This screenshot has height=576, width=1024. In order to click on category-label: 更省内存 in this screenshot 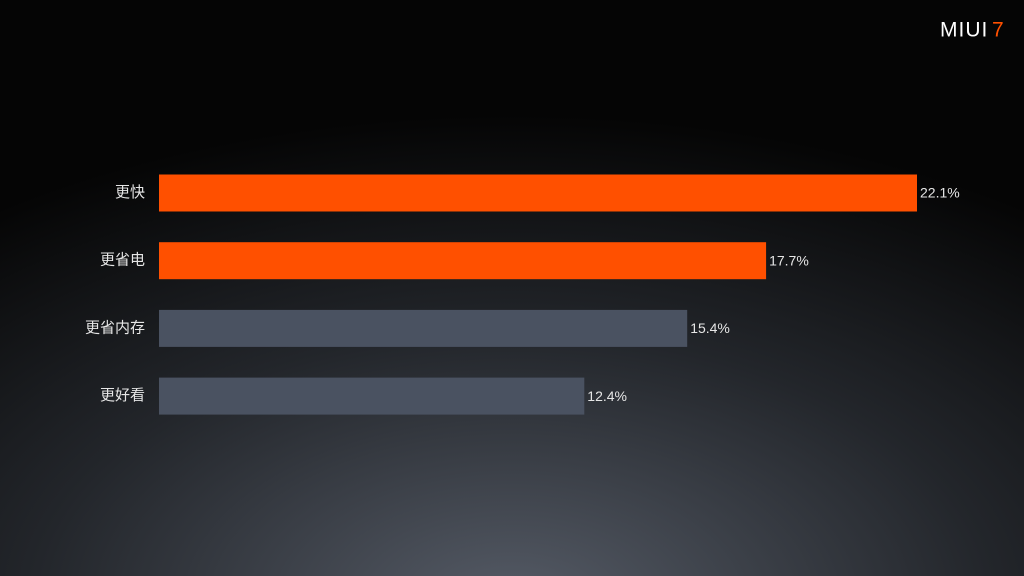, I will do `click(115, 327)`.